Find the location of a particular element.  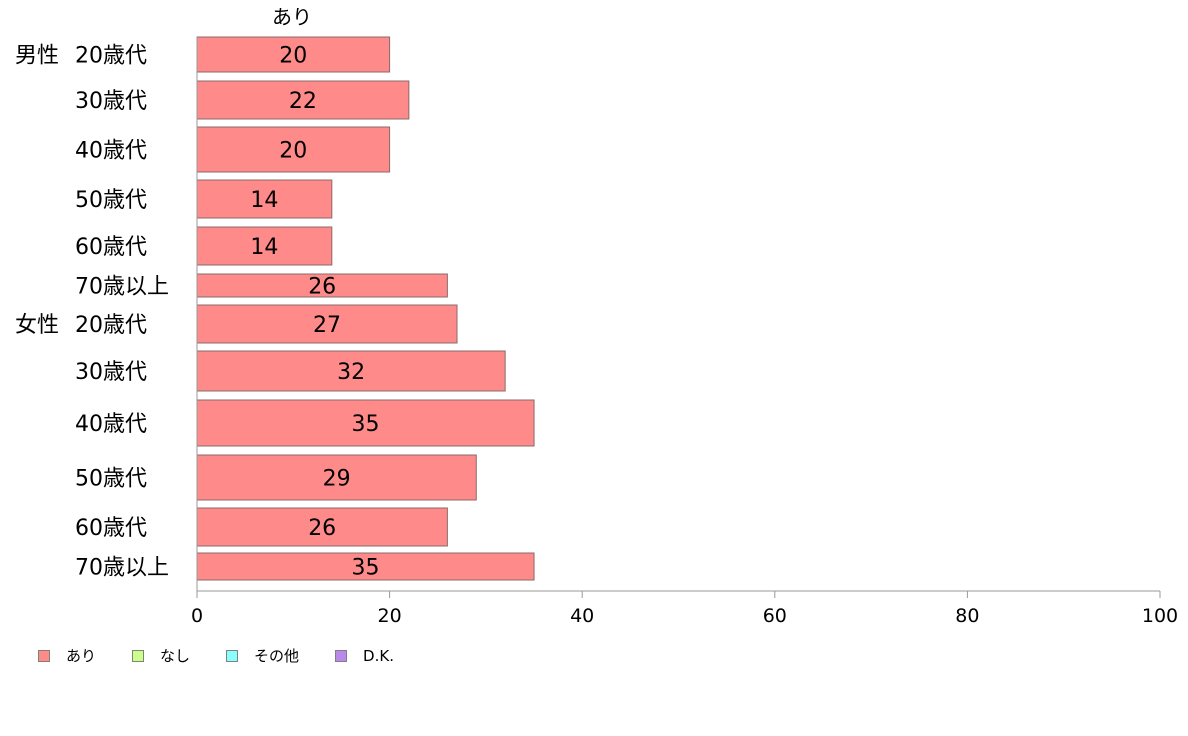

legend-item: D.K. is located at coordinates (364, 656).